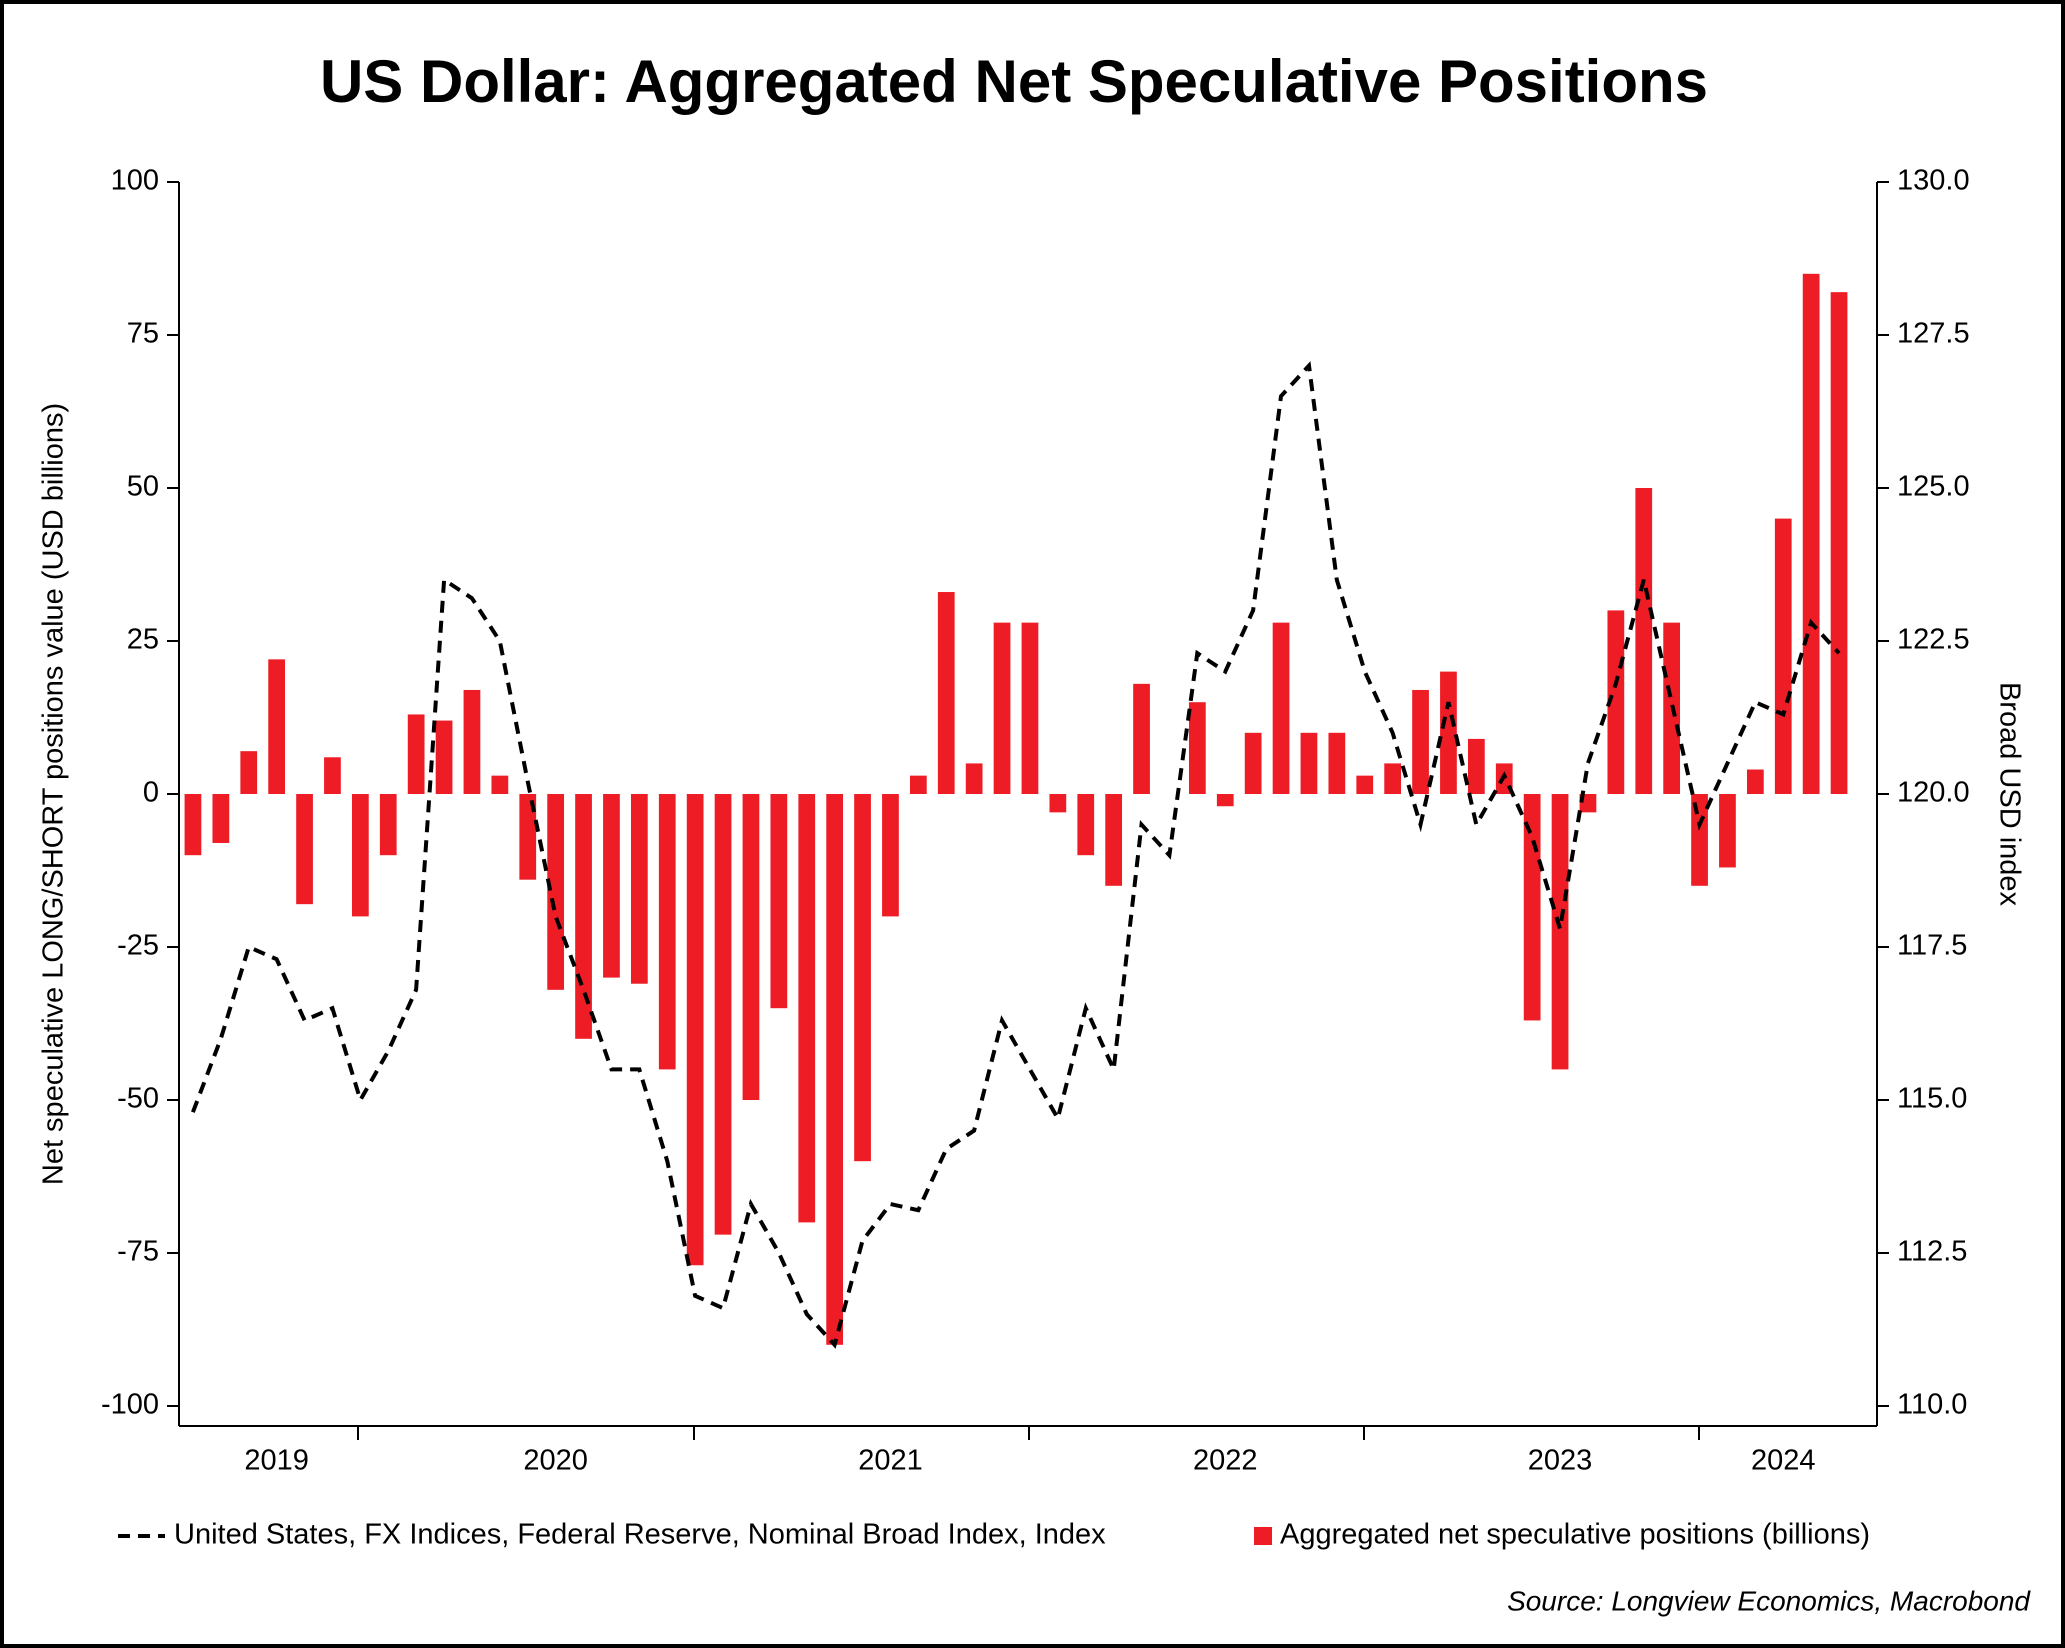  I want to click on y-tick-label: 0, so click(151, 793).